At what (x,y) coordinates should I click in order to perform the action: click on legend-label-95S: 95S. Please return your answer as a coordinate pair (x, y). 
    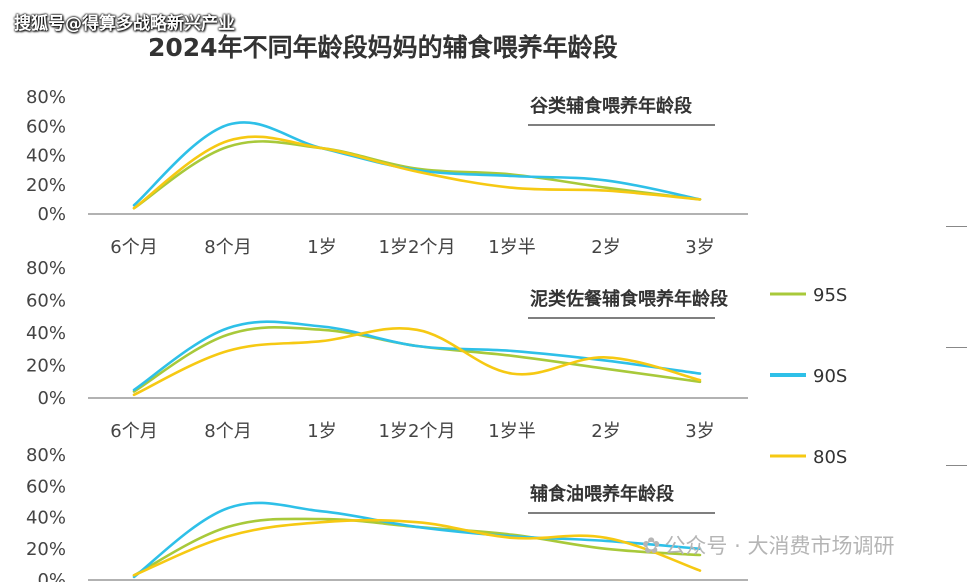
    Looking at the image, I should click on (830, 295).